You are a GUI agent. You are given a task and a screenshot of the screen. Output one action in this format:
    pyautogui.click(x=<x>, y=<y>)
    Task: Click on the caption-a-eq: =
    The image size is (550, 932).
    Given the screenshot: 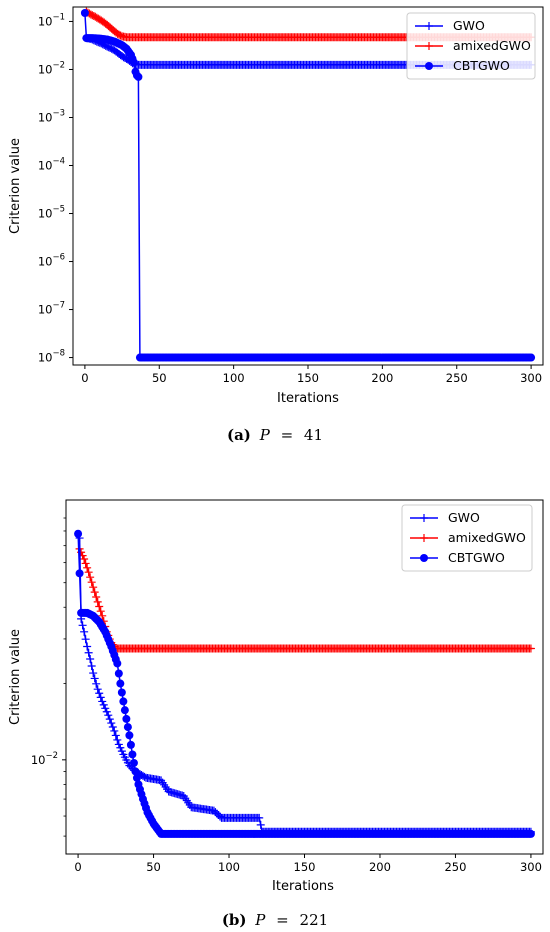 What is the action you would take?
    pyautogui.click(x=287, y=435)
    